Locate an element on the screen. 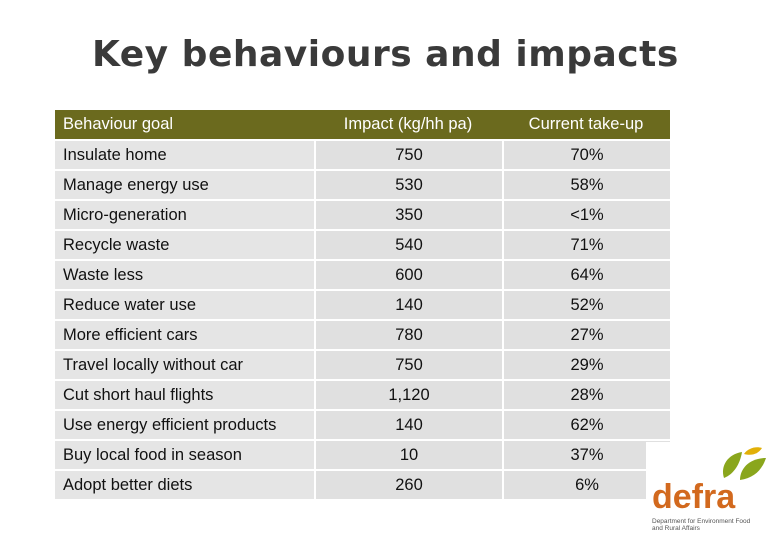 The height and width of the screenshot is (540, 780). impact-cell: 780 is located at coordinates (408, 336).